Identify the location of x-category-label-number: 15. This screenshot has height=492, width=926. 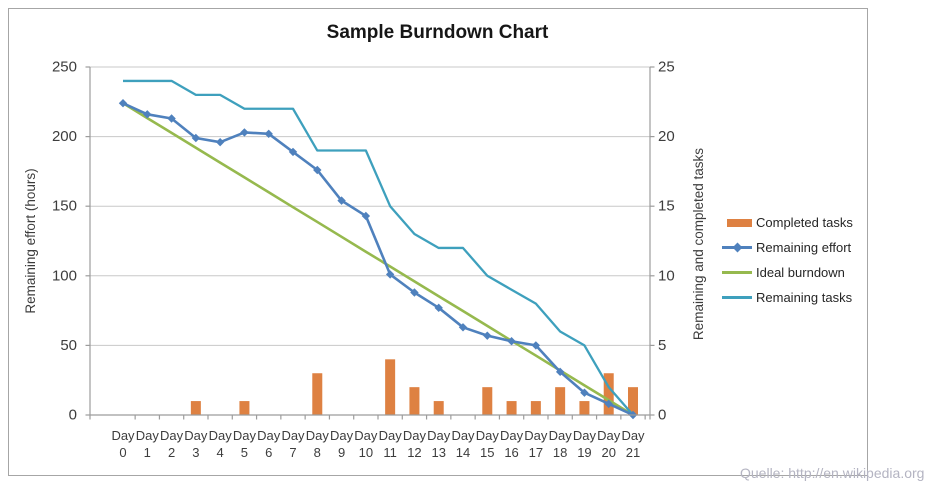
(487, 452).